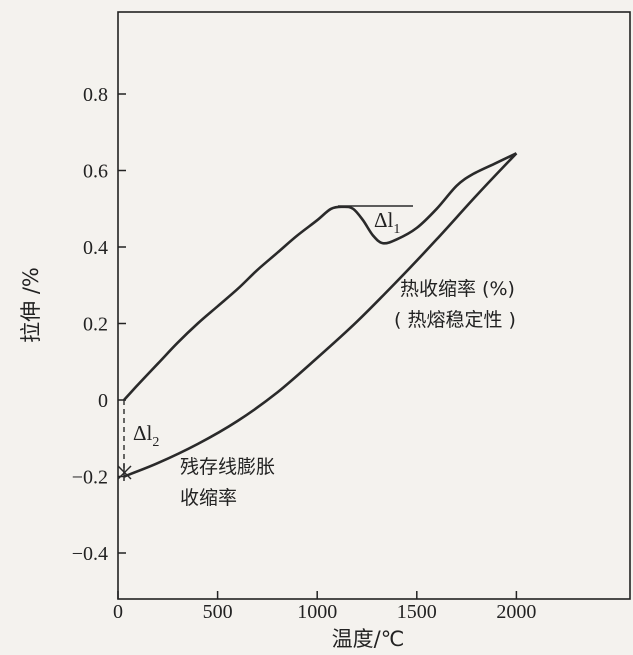  I want to click on y-tick-label: −0.4, so click(90, 554).